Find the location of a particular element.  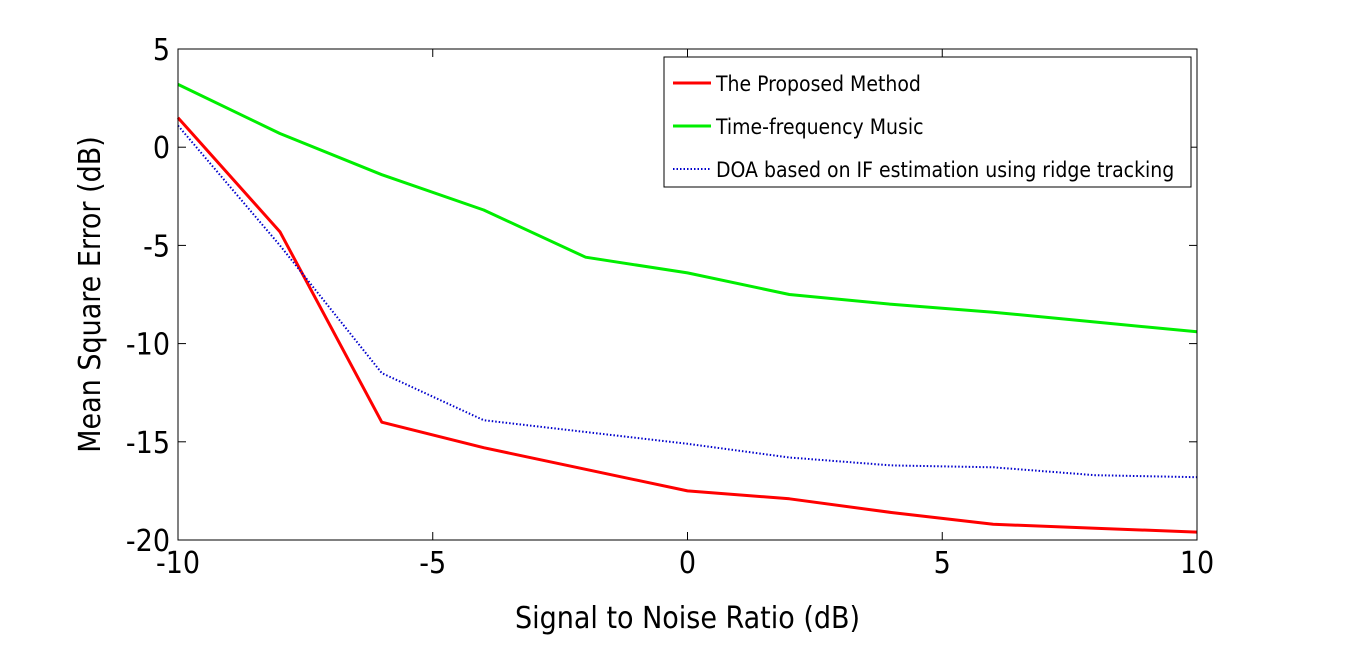

y-tick-label: 0 is located at coordinates (161, 148).